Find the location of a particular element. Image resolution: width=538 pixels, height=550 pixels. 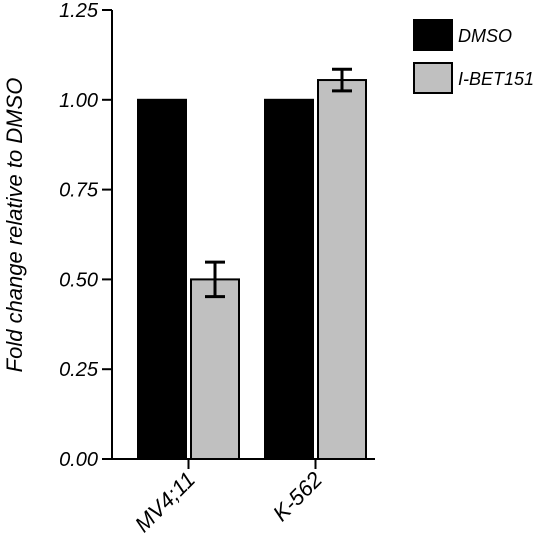

legend-label-1: I-BET151 is located at coordinates (496, 79).